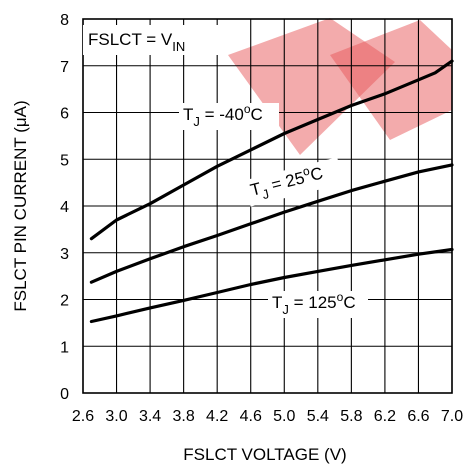 The width and height of the screenshot is (469, 466). I want to click on y-tick-label: 6, so click(64, 114).